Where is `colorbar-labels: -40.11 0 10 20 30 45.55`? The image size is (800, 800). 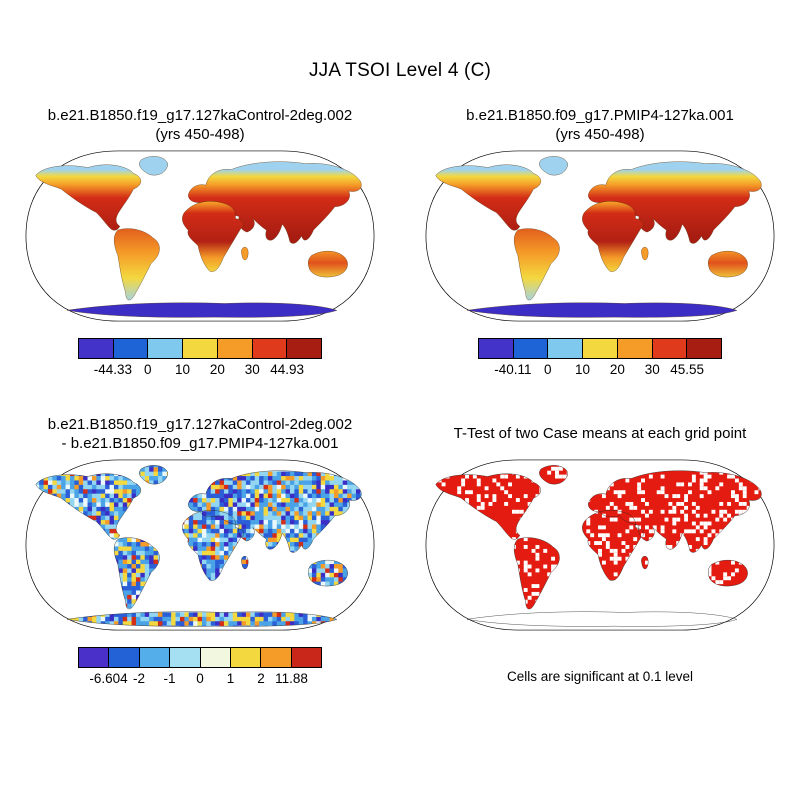 colorbar-labels: -40.11 0 10 20 30 45.55 is located at coordinates (600, 370).